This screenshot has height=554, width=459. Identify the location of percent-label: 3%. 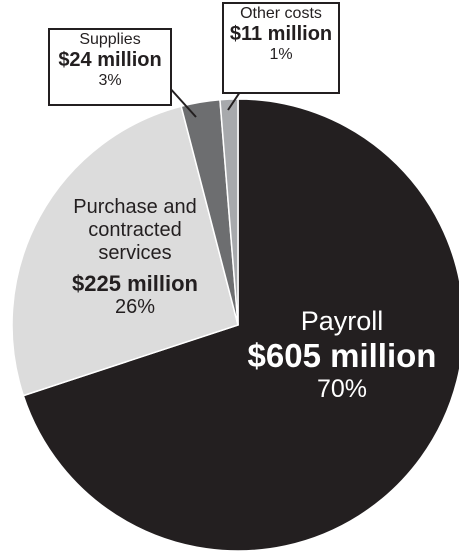
(110, 81).